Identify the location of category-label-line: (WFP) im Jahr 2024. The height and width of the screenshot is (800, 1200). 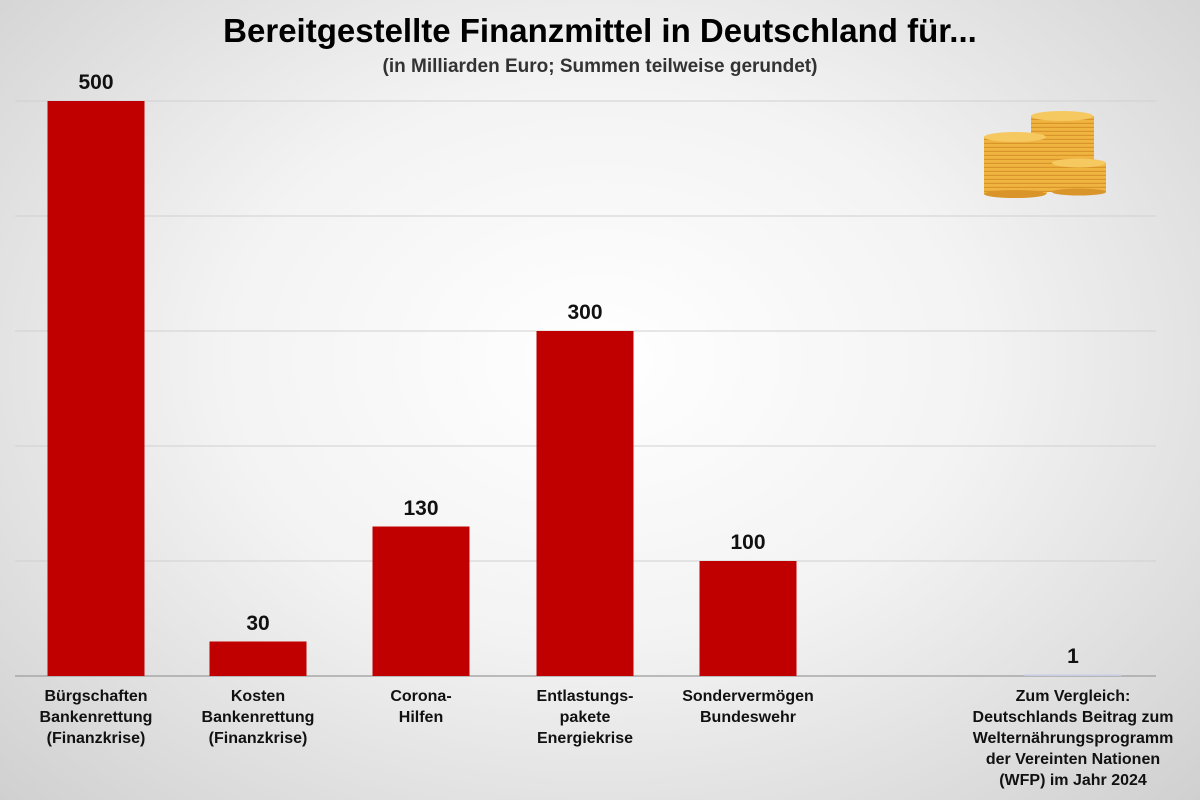
(1073, 780).